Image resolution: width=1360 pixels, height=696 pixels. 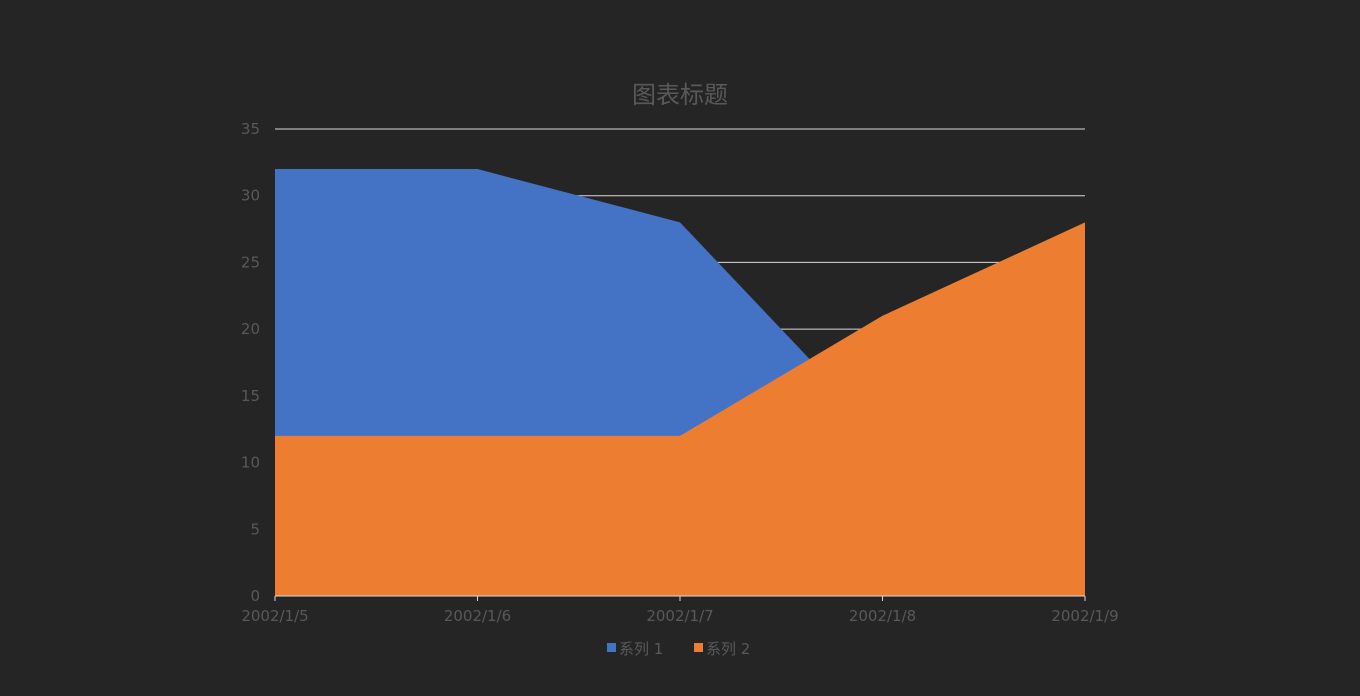 What do you see at coordinates (274, 616) in the screenshot?
I see `x-tick-label: 2002/1/5` at bounding box center [274, 616].